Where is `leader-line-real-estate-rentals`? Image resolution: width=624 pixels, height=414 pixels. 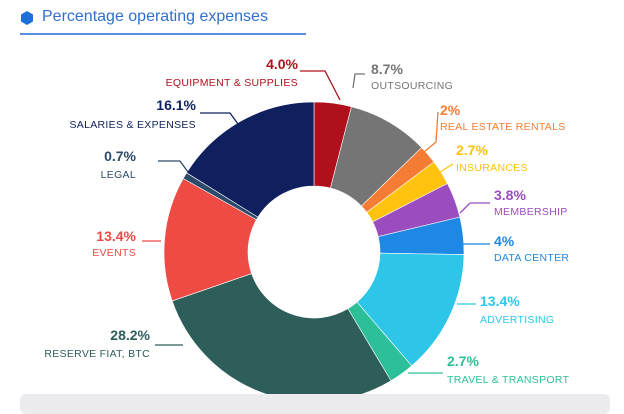 leader-line-real-estate-rentals is located at coordinates (431, 132).